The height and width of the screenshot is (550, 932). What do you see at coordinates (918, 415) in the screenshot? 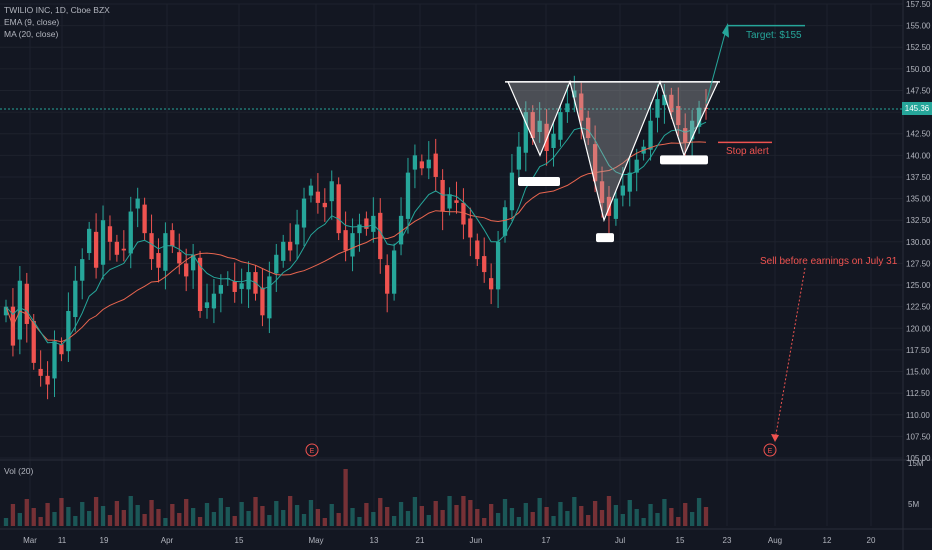
I see `price-tick-label: 110.00` at bounding box center [918, 415].